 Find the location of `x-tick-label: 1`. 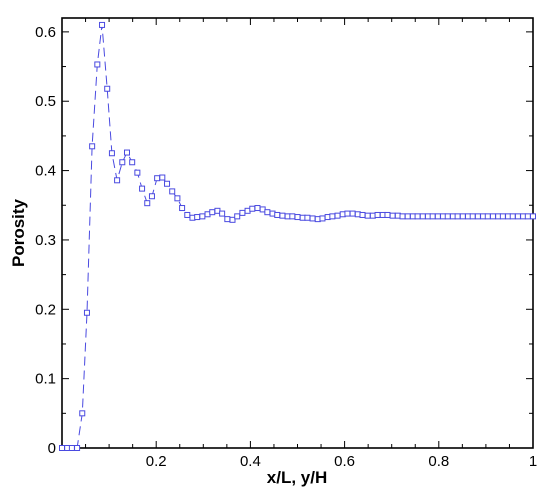

x-tick-label: 1 is located at coordinates (533, 461).